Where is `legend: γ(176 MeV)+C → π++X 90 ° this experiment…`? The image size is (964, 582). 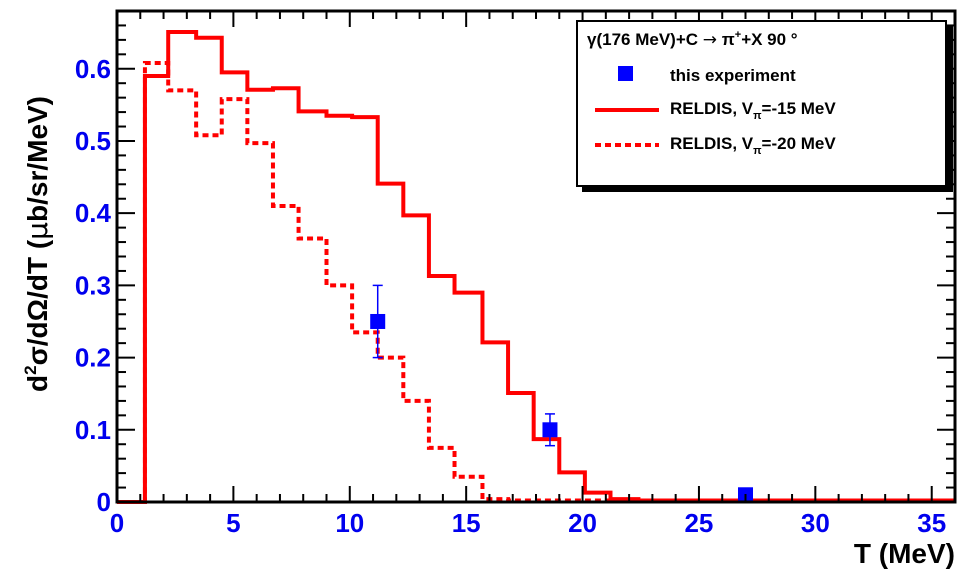 legend: γ(176 MeV)+C → π++X 90 ° this experiment… is located at coordinates (764, 106).